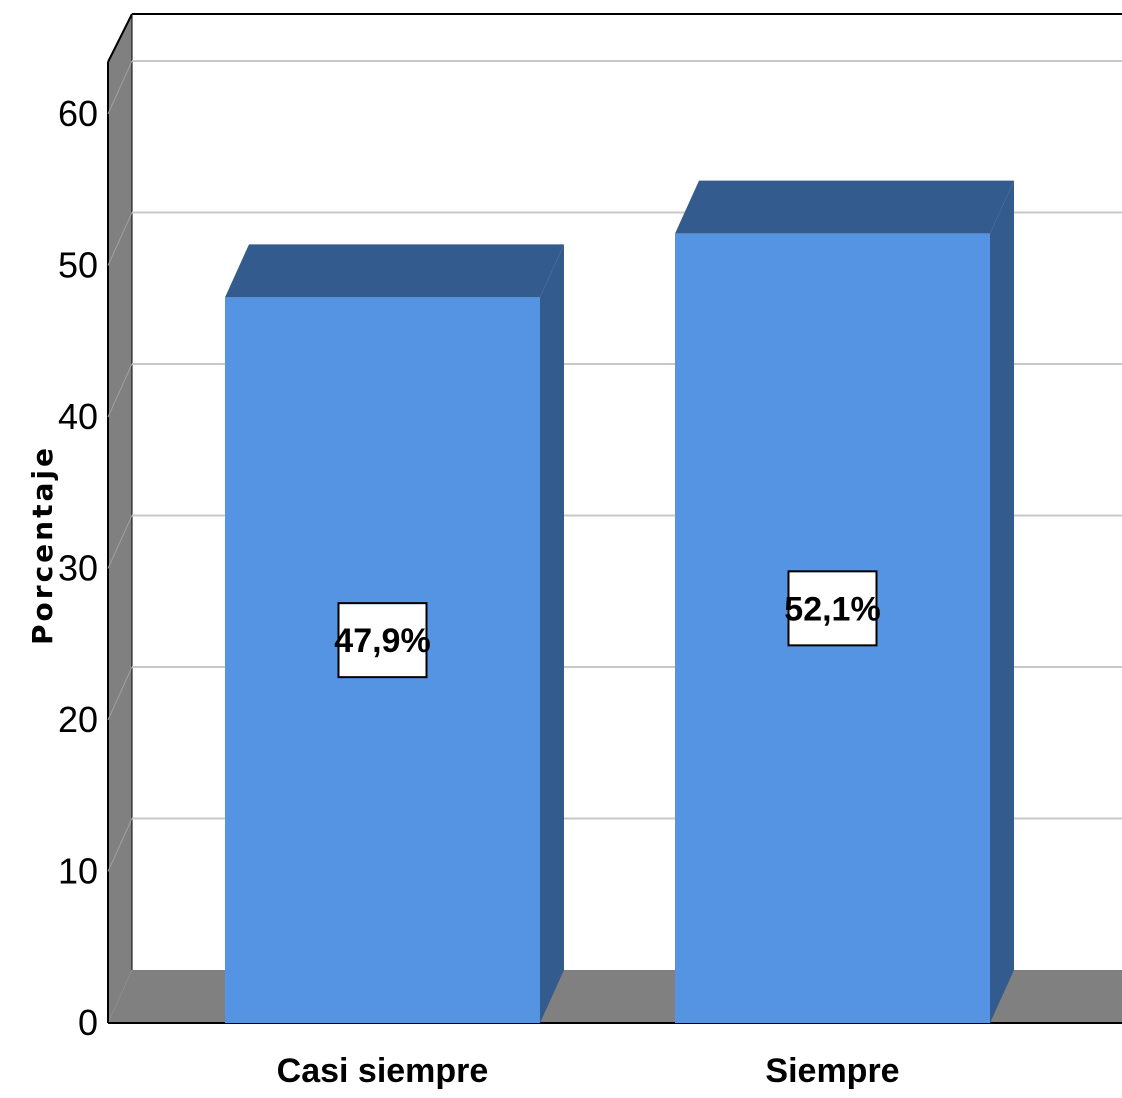  I want to click on data-label: 47,9%, so click(382, 641).